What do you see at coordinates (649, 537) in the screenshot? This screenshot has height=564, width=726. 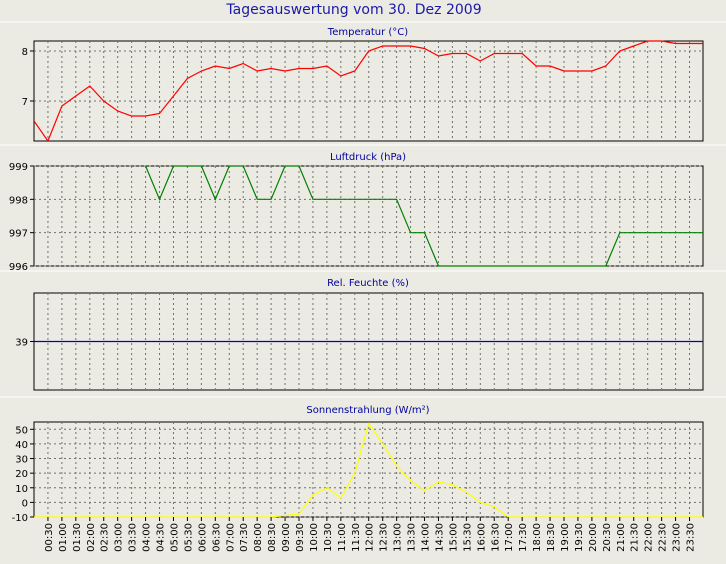 I see `x-tick-label: 22:00` at bounding box center [649, 537].